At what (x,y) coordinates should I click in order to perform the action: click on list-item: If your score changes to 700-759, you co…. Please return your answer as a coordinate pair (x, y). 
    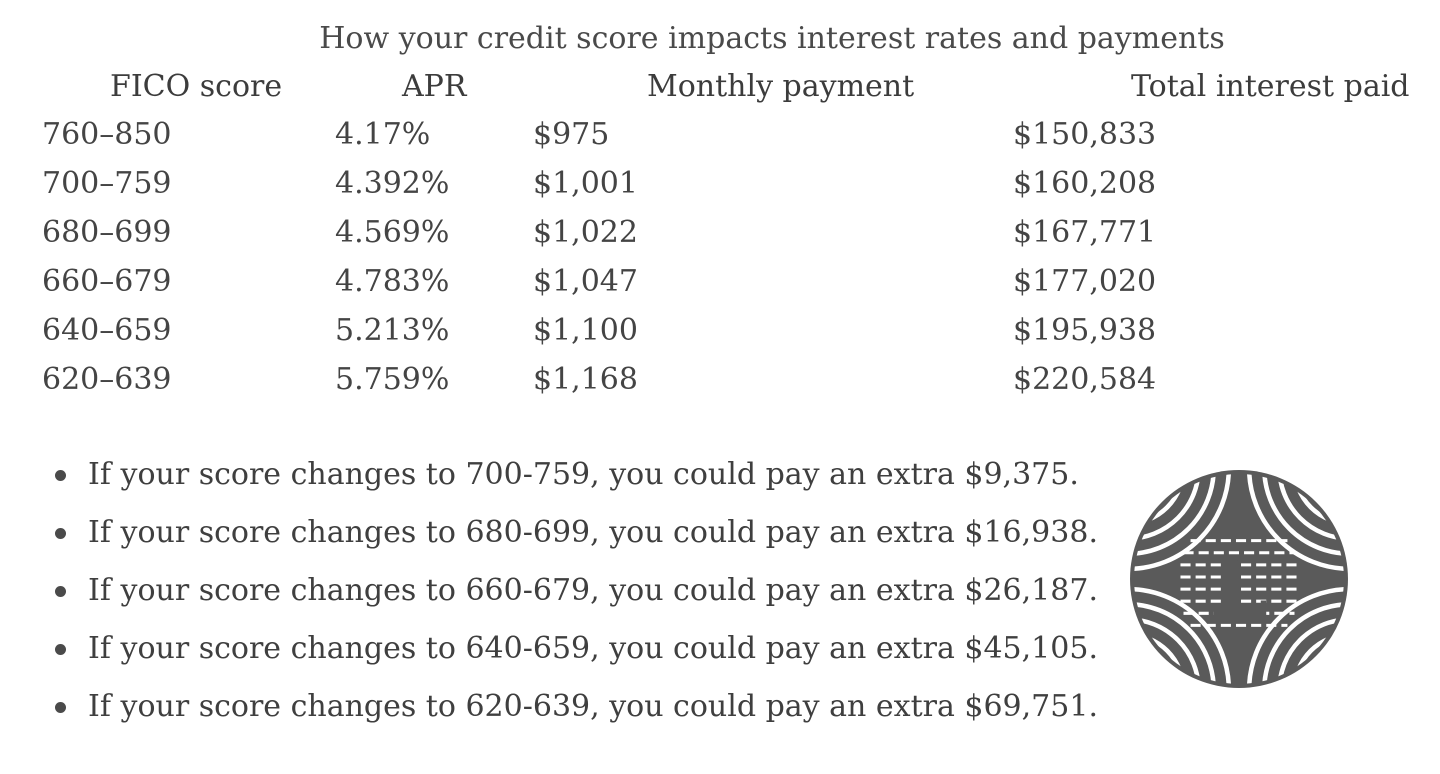
    Looking at the image, I should click on (550, 475).